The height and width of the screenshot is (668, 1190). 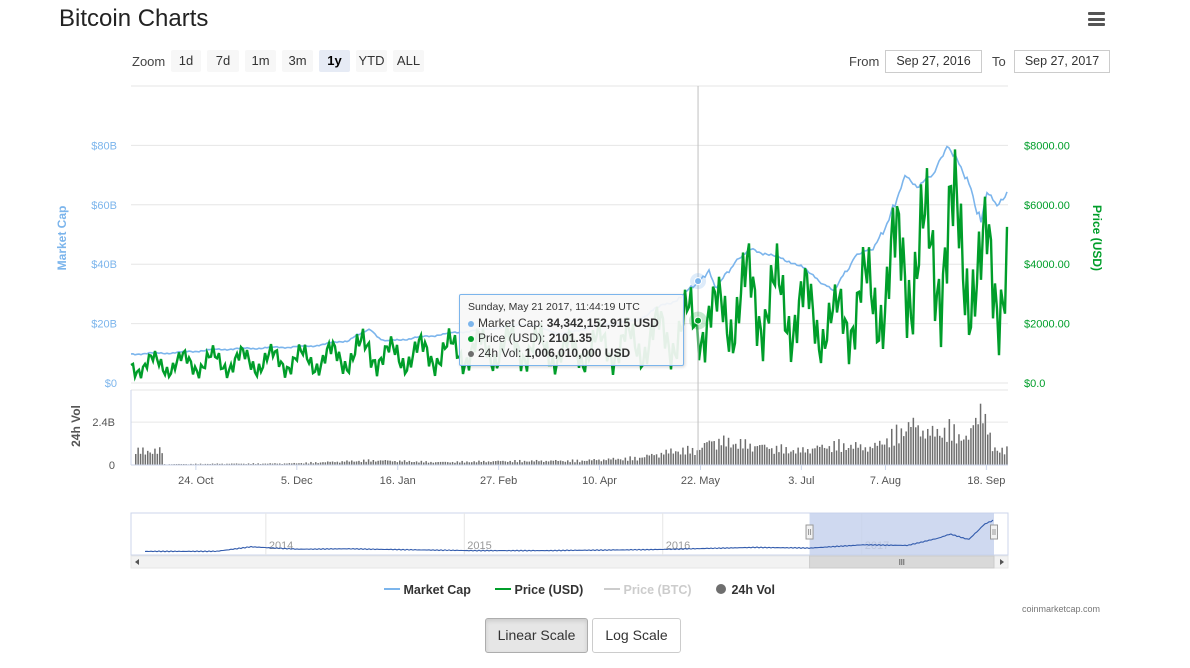 I want to click on scrollbar-track, so click(x=569, y=562).